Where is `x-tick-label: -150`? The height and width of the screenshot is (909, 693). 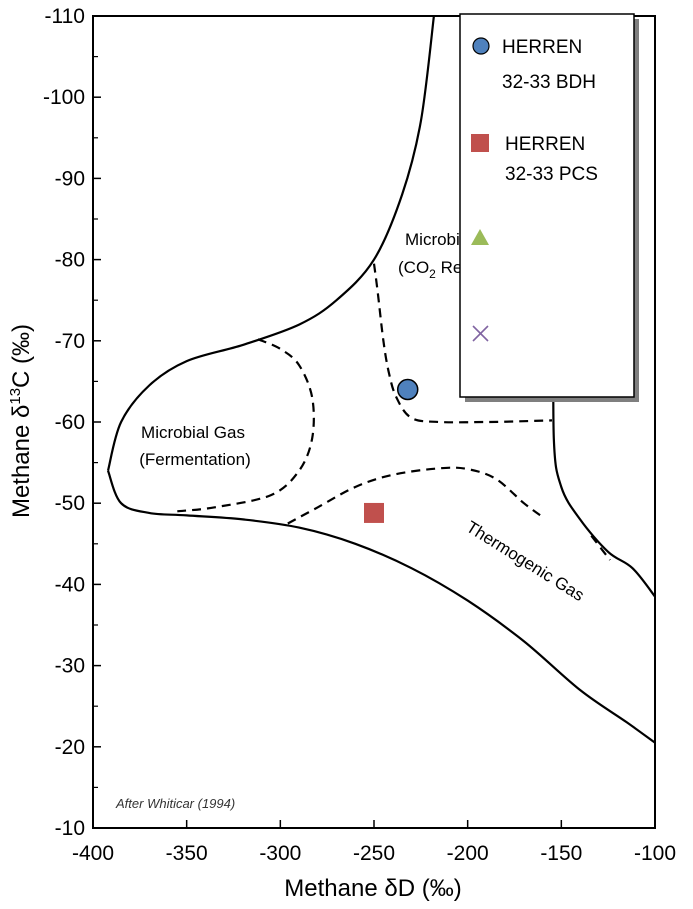 x-tick-label: -150 is located at coordinates (561, 853).